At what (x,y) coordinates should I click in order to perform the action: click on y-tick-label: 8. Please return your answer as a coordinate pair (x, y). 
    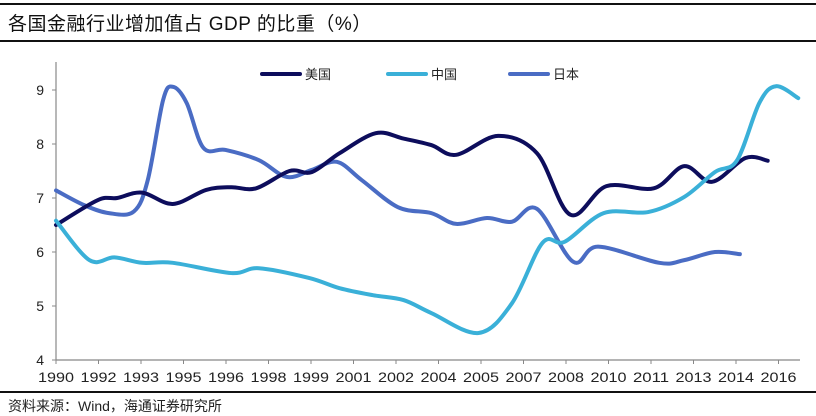
    Looking at the image, I should click on (40, 144).